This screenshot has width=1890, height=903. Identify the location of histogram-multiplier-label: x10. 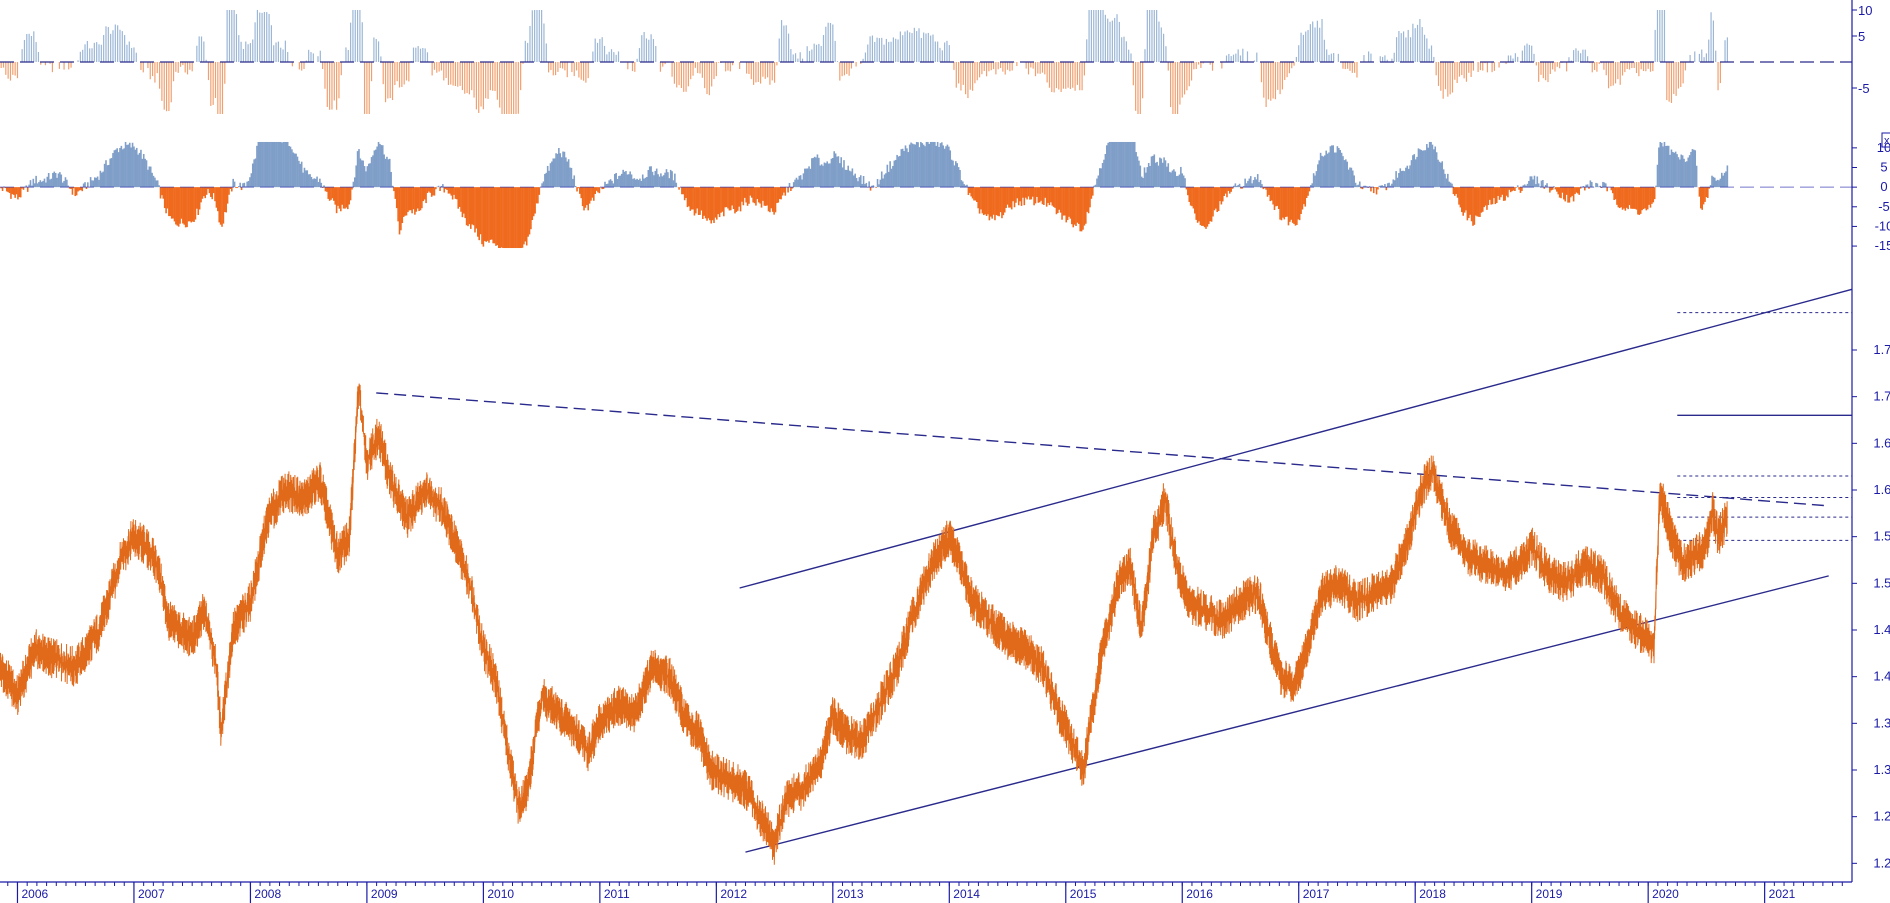
(1887, 141).